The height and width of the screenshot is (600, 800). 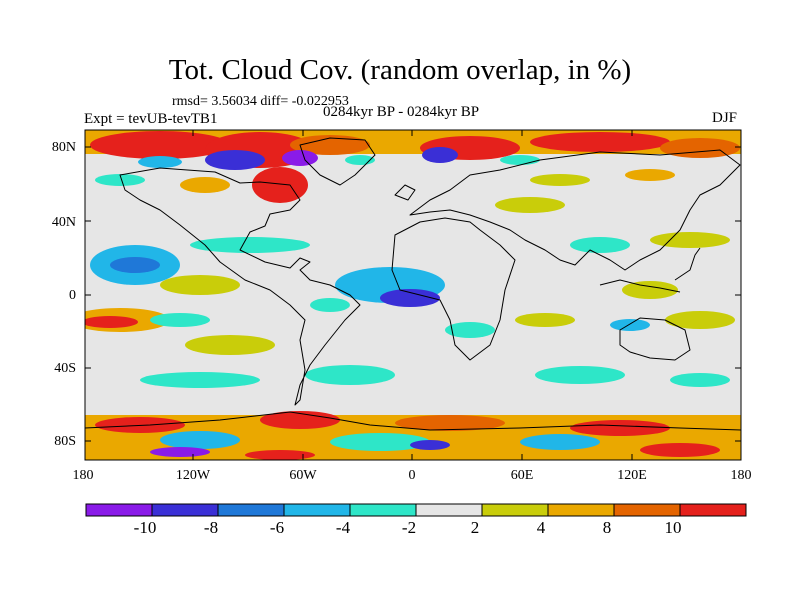 What do you see at coordinates (541, 527) in the screenshot?
I see `colorbar-label: 4` at bounding box center [541, 527].